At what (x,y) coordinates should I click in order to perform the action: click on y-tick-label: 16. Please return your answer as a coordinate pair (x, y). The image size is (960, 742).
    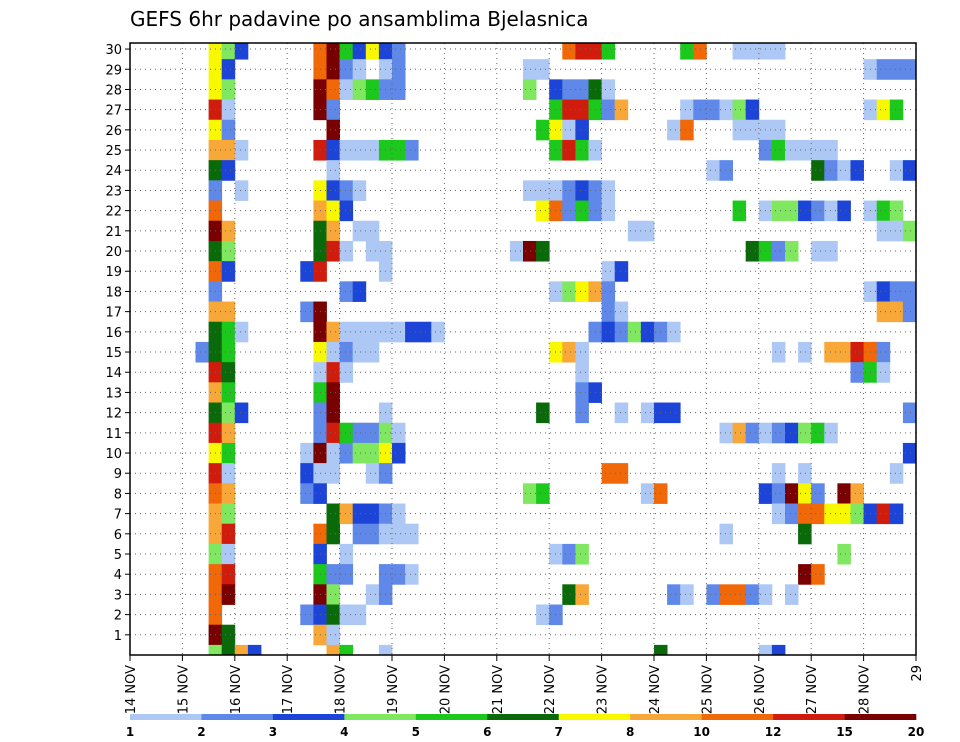
    Looking at the image, I should click on (113, 333).